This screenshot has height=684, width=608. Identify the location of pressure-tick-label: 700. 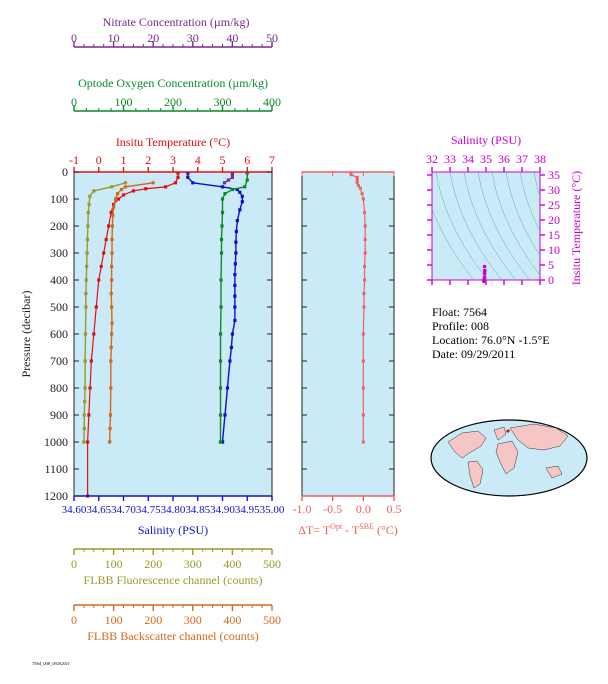
(59, 361).